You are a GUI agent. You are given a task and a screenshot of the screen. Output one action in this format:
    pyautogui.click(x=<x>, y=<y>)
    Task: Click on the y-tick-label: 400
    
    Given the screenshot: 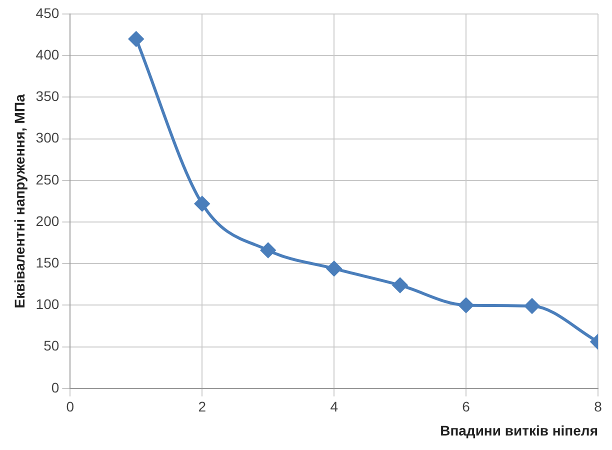 What is the action you would take?
    pyautogui.click(x=48, y=54)
    